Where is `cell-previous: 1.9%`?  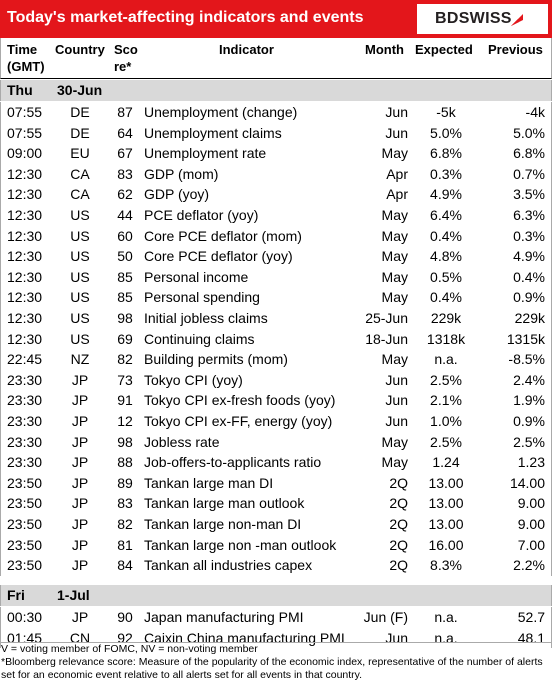 cell-previous: 1.9% is located at coordinates (529, 400).